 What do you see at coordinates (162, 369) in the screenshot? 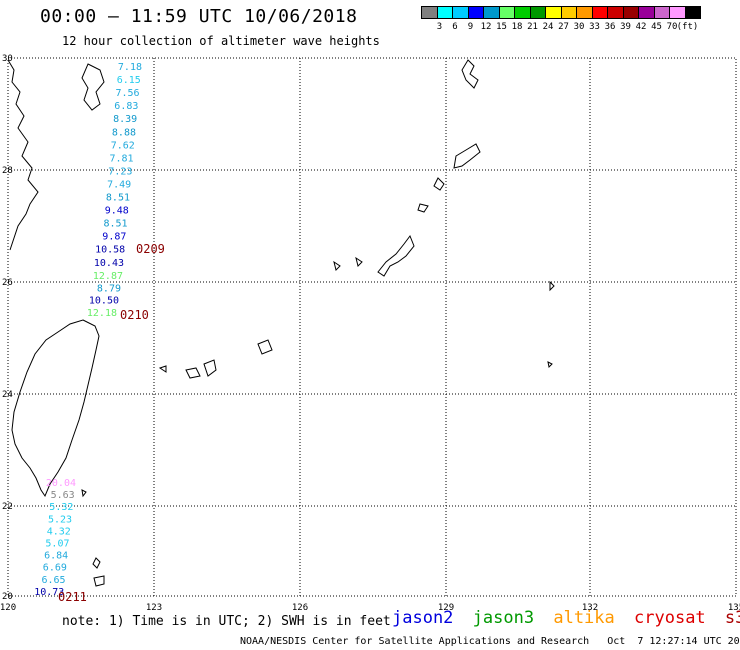
I see `yonaguni-island` at bounding box center [162, 369].